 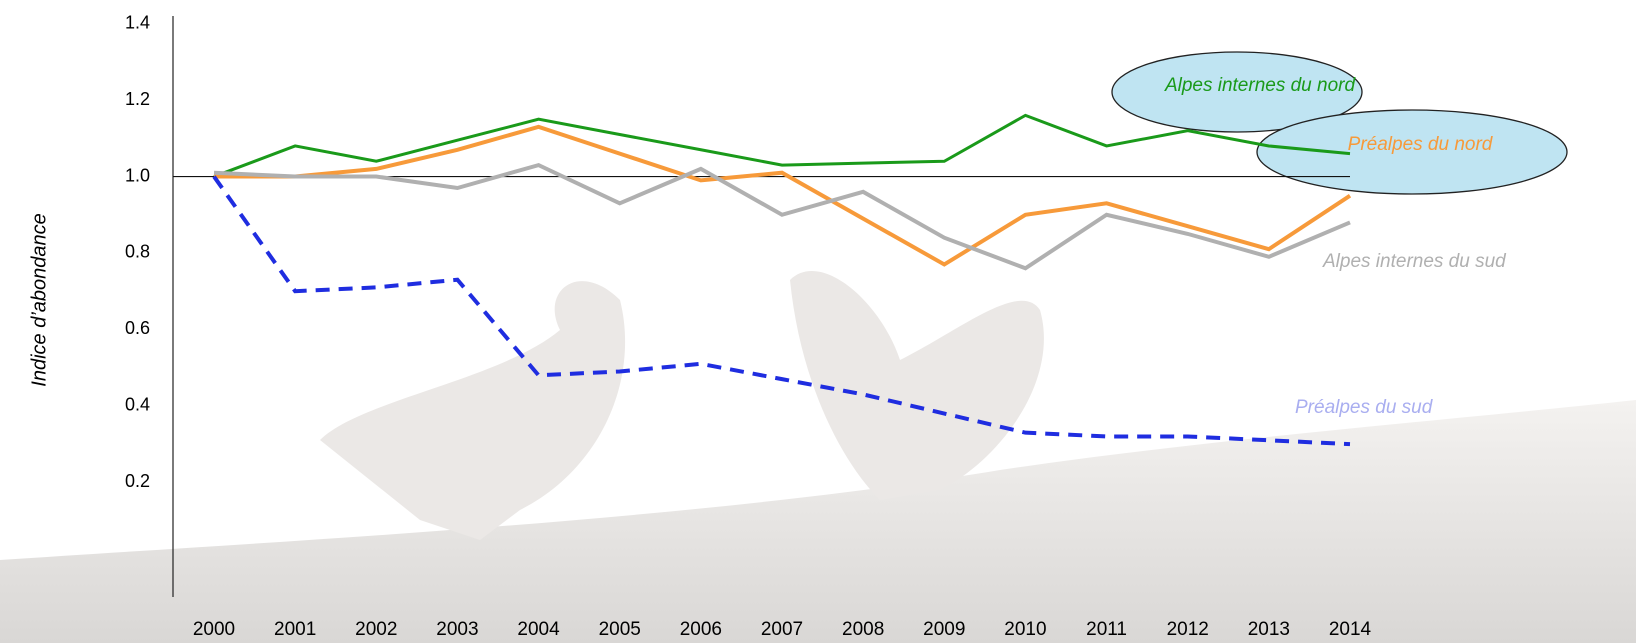 I want to click on x-tick-label: 2014, so click(x=1350, y=629).